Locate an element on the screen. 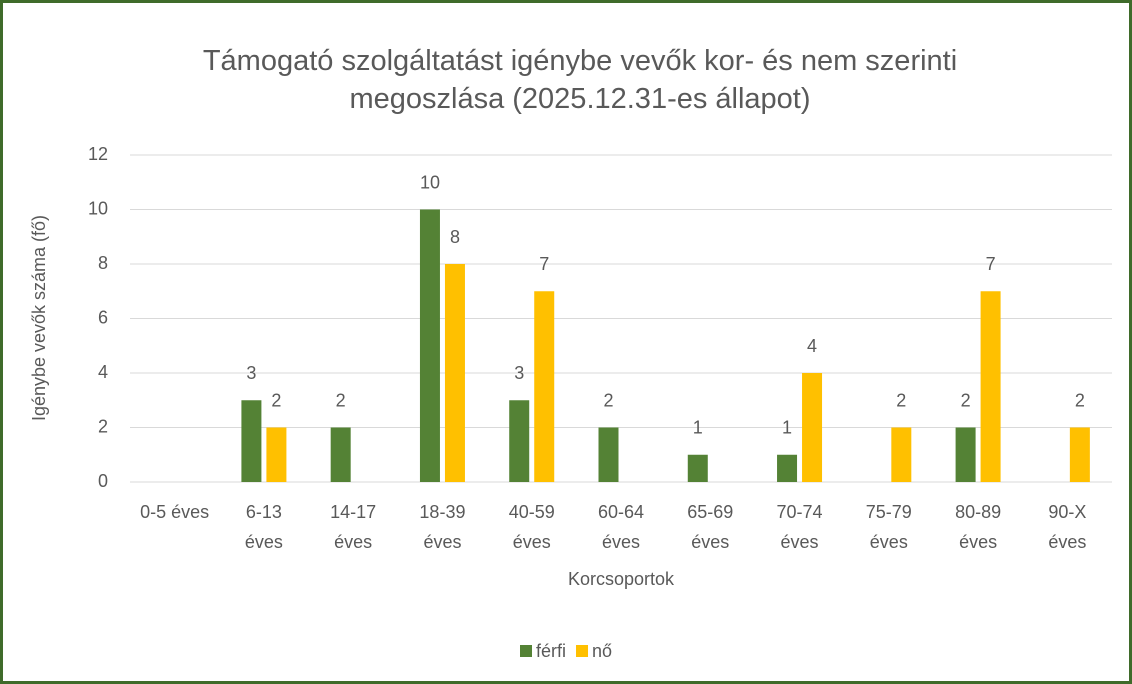  x-tick-label: 40-59 éves is located at coordinates (532, 527).